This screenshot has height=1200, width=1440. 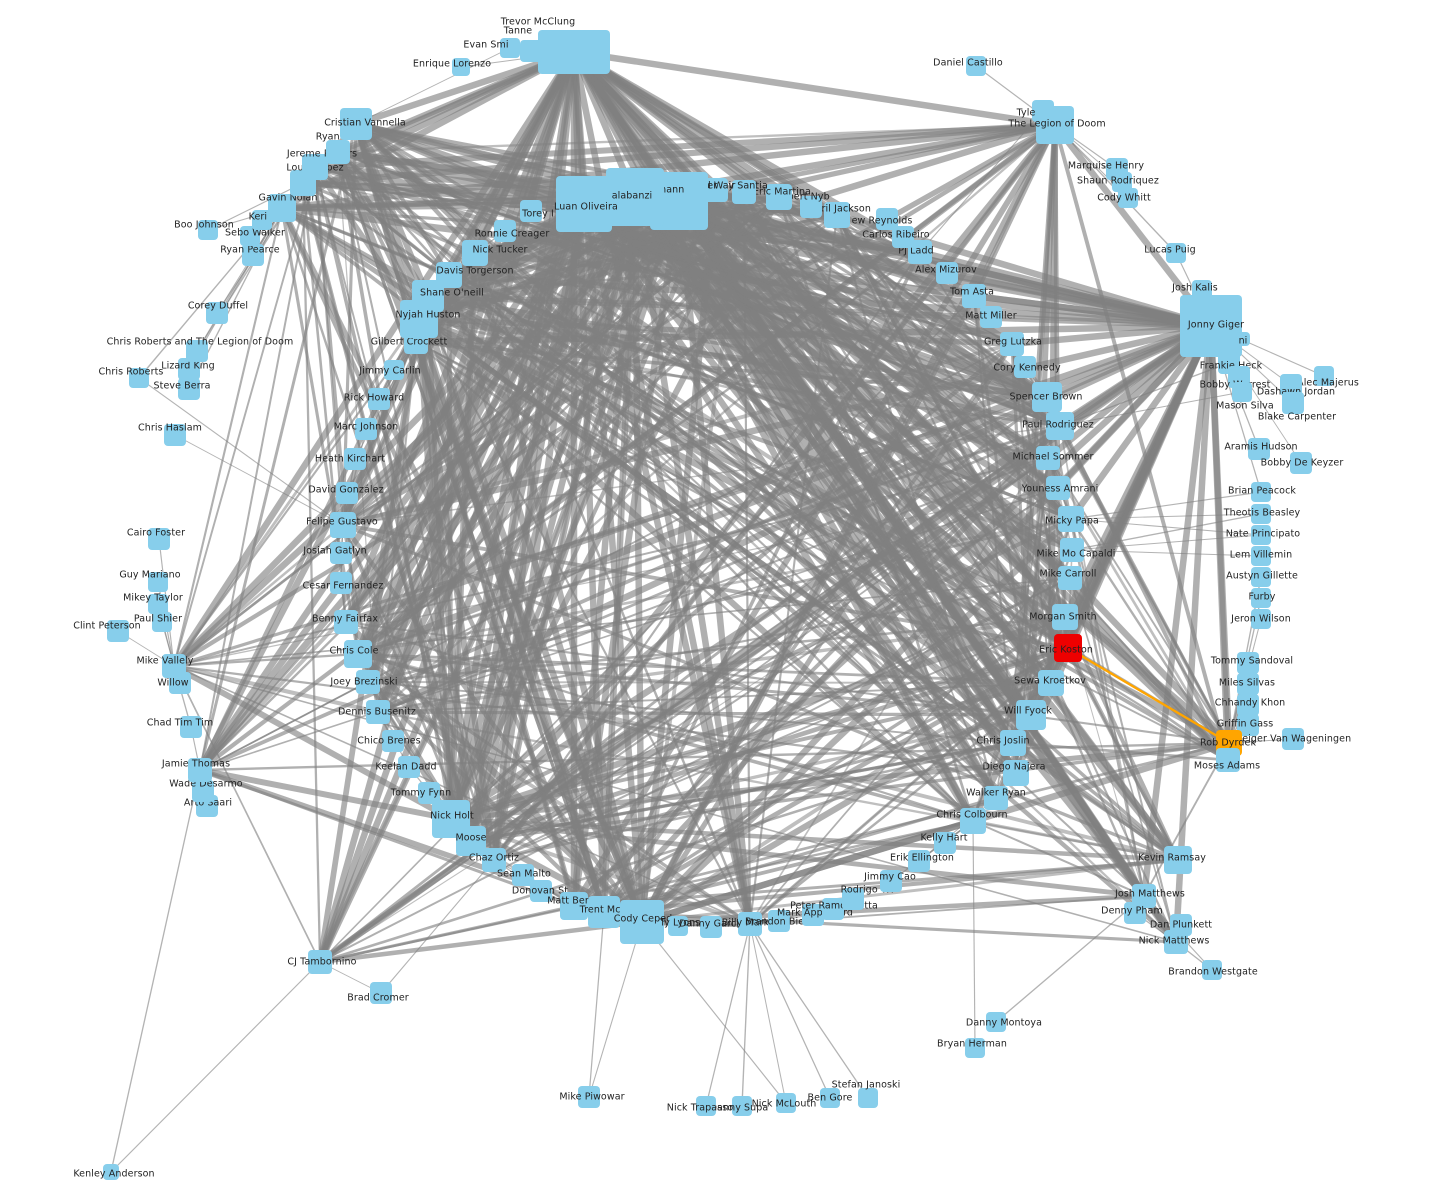 I want to click on graph-node-cody-whitt, so click(x=1128, y=198).